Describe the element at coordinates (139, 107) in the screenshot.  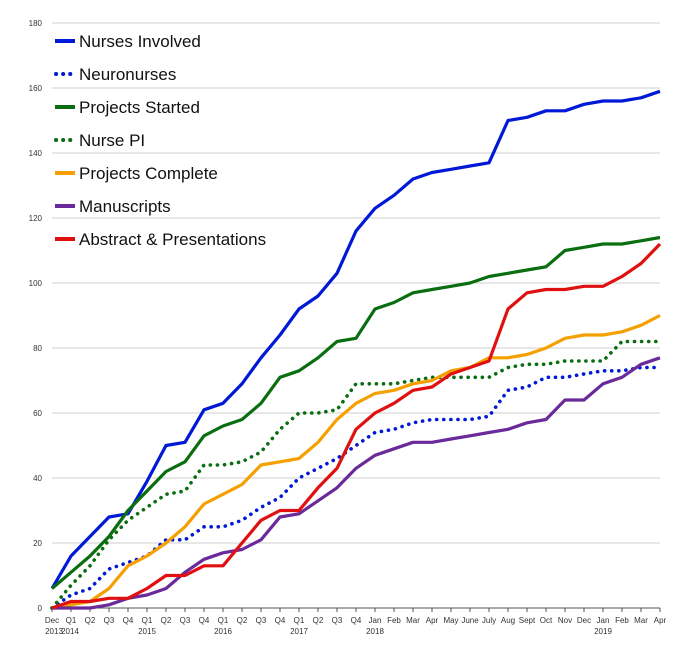
I see `legend-label: Projects Started` at that location.